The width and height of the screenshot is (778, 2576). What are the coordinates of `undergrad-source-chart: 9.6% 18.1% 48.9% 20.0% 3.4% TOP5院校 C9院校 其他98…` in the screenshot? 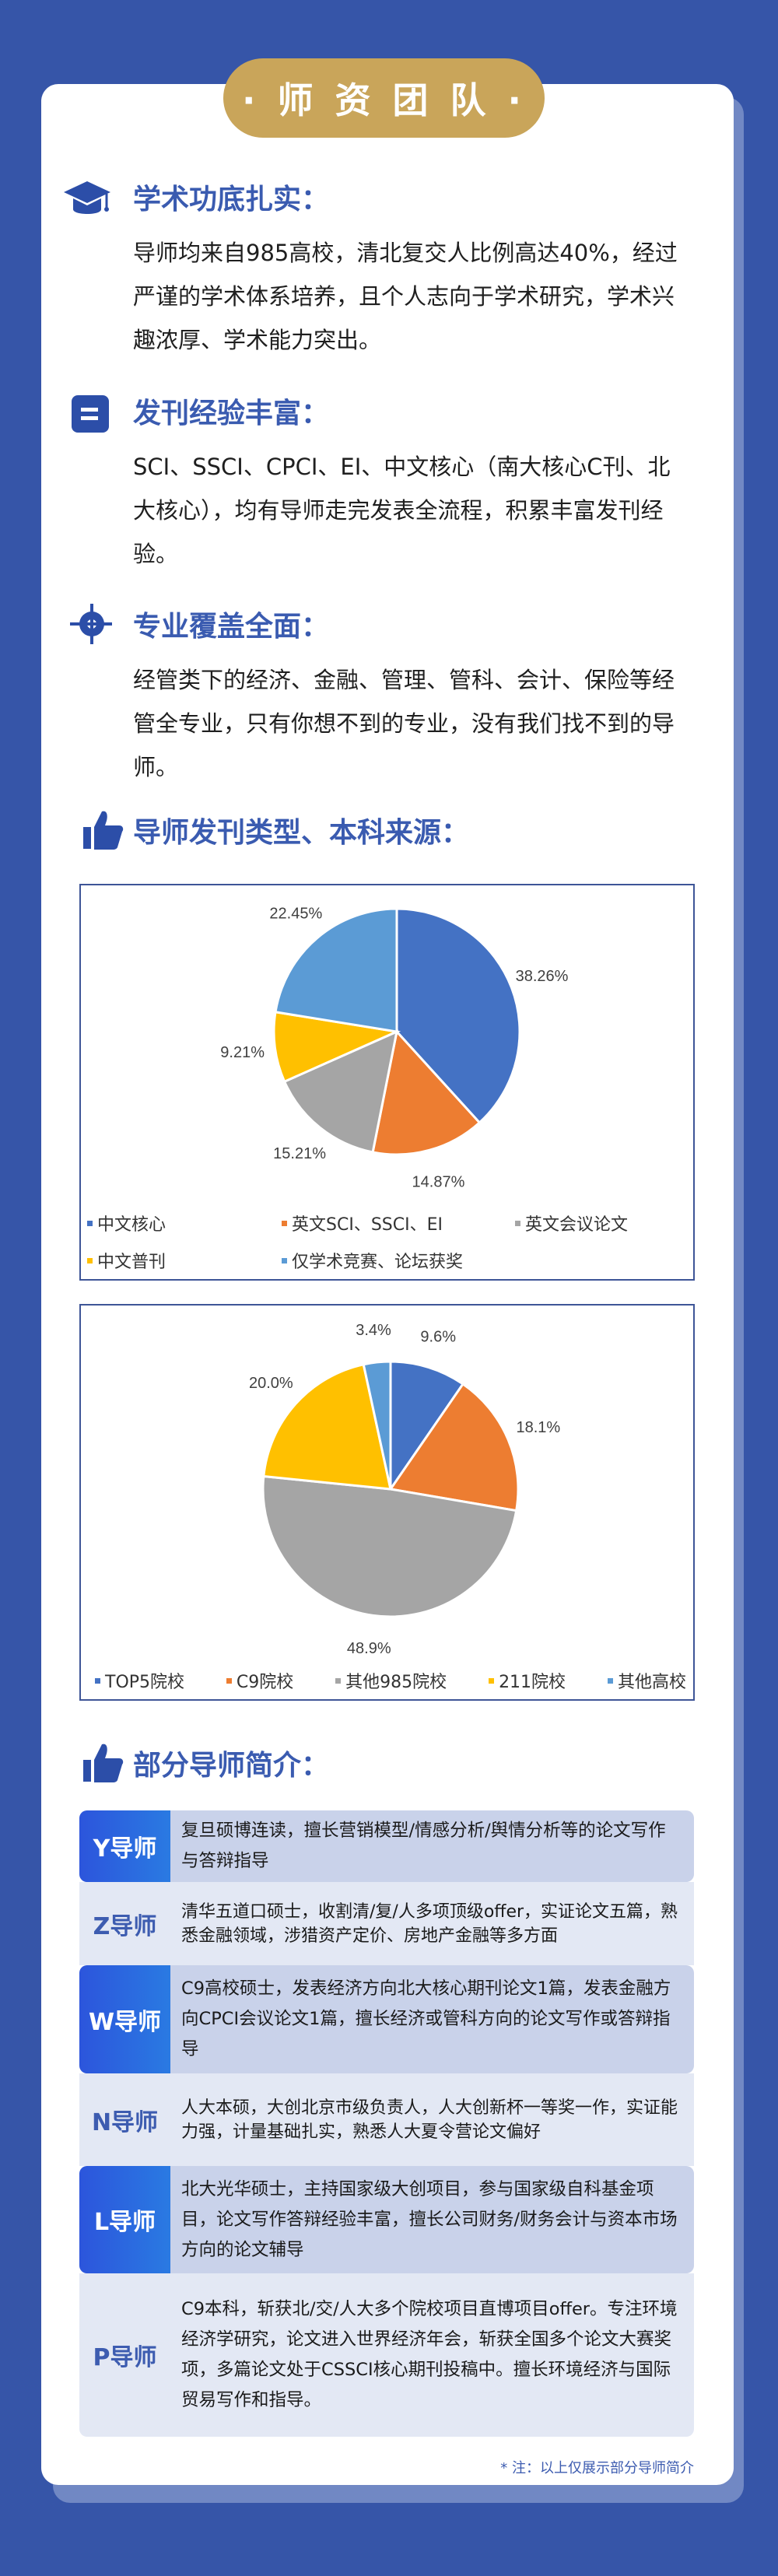 It's located at (387, 1503).